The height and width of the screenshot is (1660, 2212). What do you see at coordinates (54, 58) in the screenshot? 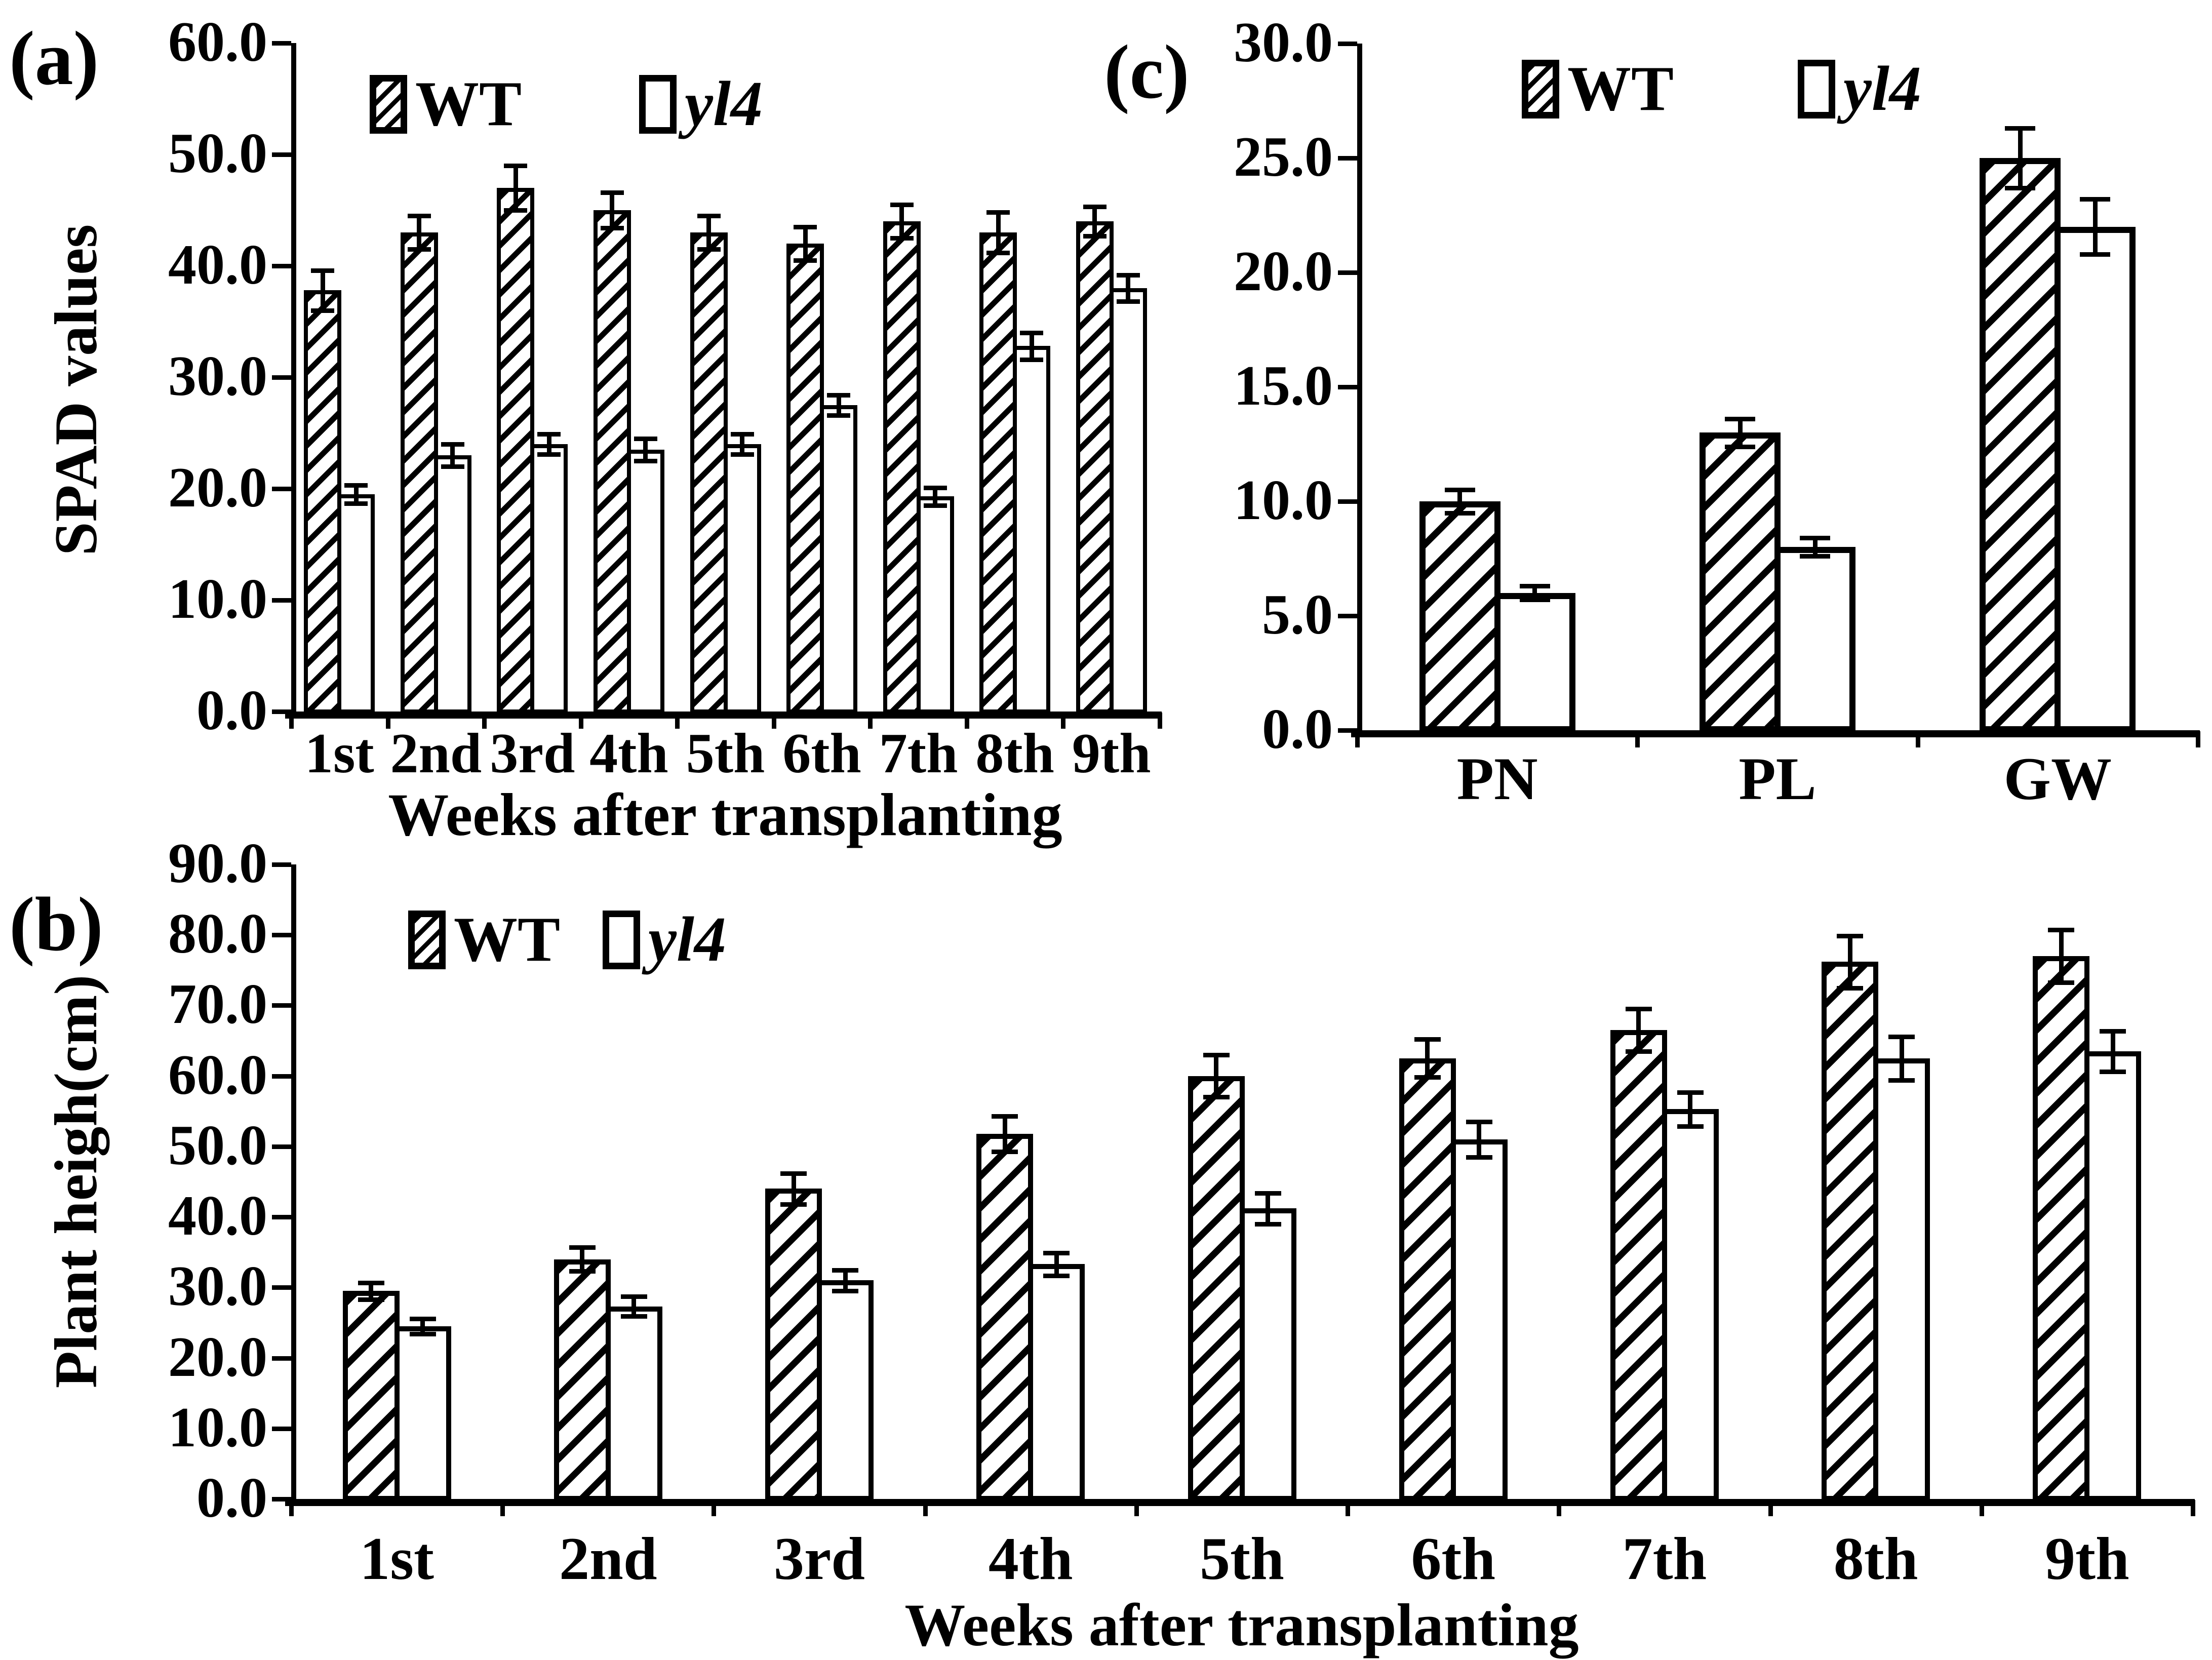
I see `panel-a-letter: (a)` at bounding box center [54, 58].